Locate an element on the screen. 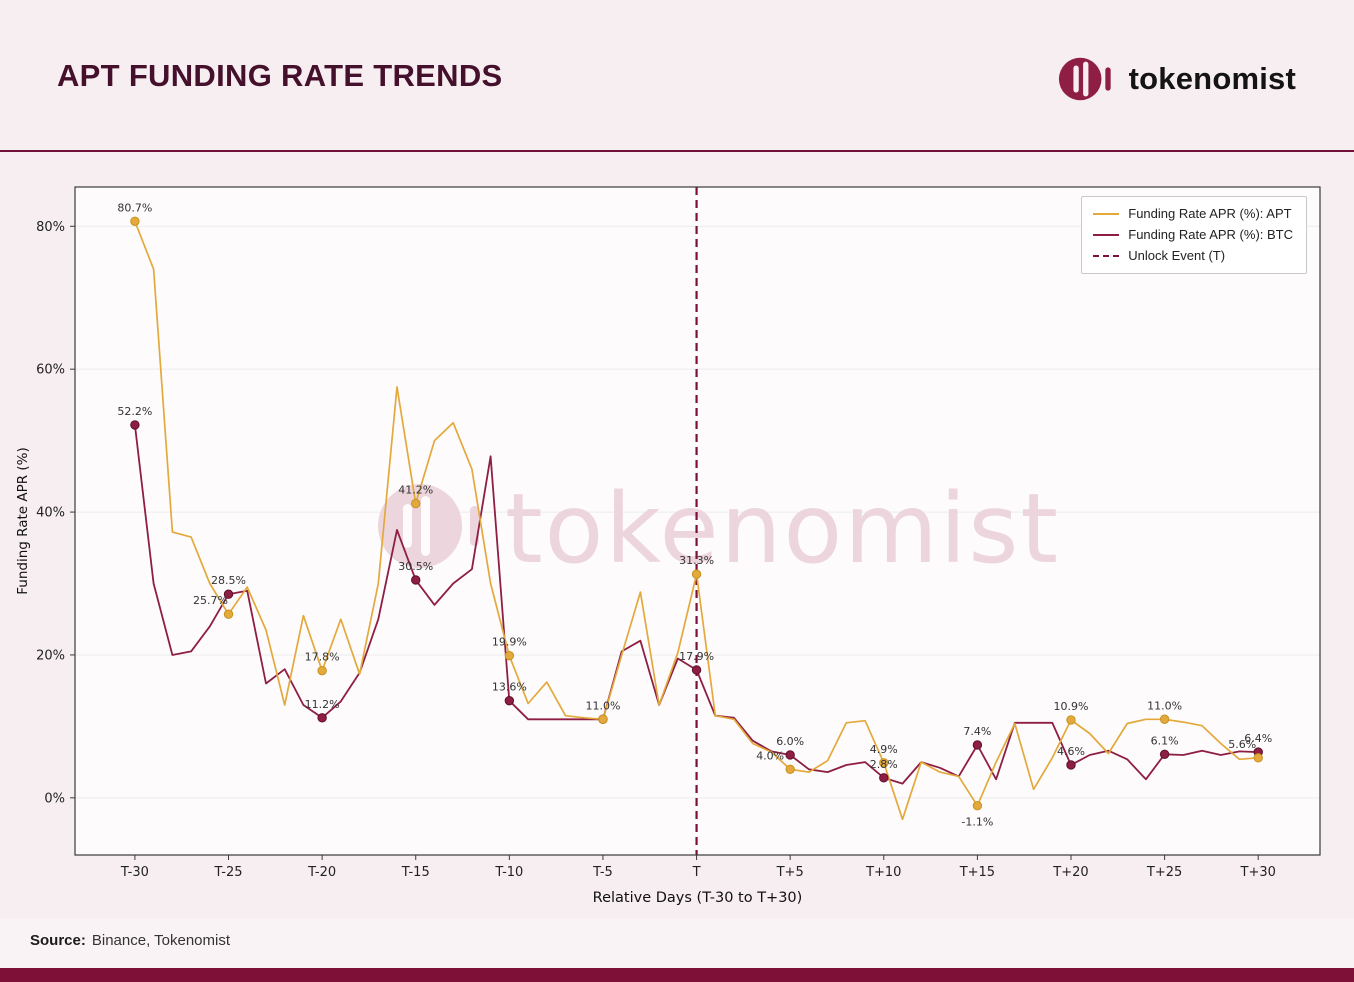  x-axis-title: Relative Days (T-30 to T+30) is located at coordinates (698, 898).